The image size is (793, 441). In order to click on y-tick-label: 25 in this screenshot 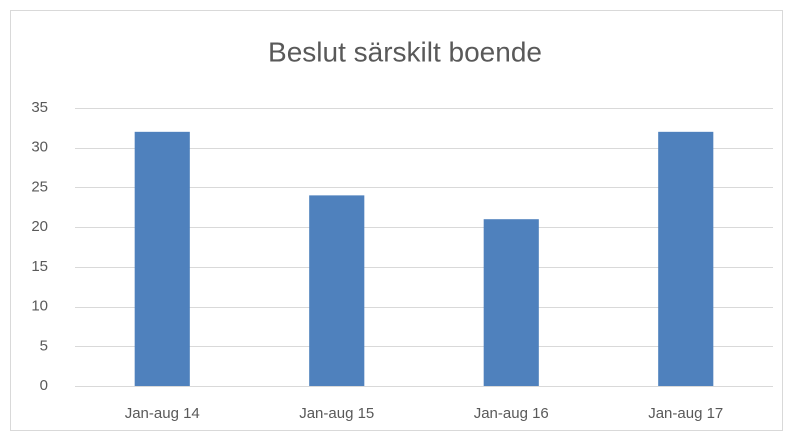, I will do `click(39, 186)`.